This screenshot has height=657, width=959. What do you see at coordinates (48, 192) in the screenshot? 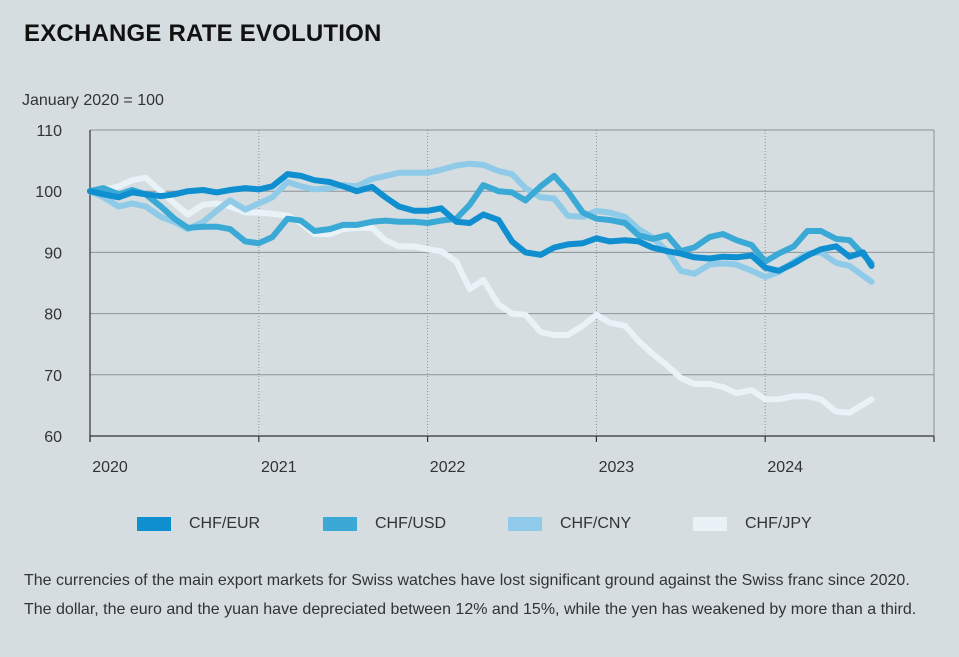
I see `y-tick-label: 100` at bounding box center [48, 192].